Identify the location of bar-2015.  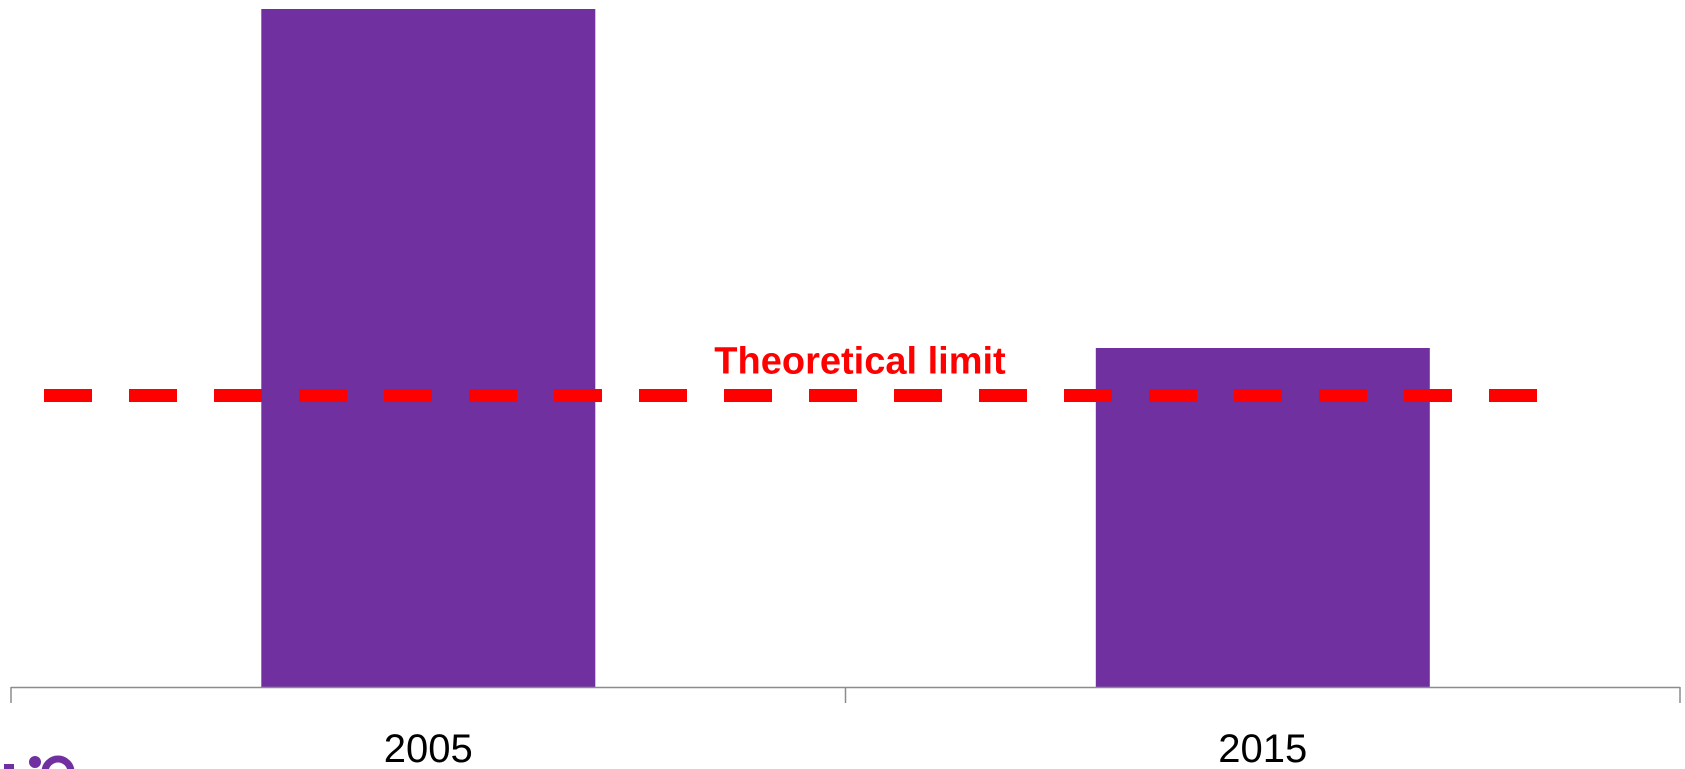
(1262, 517).